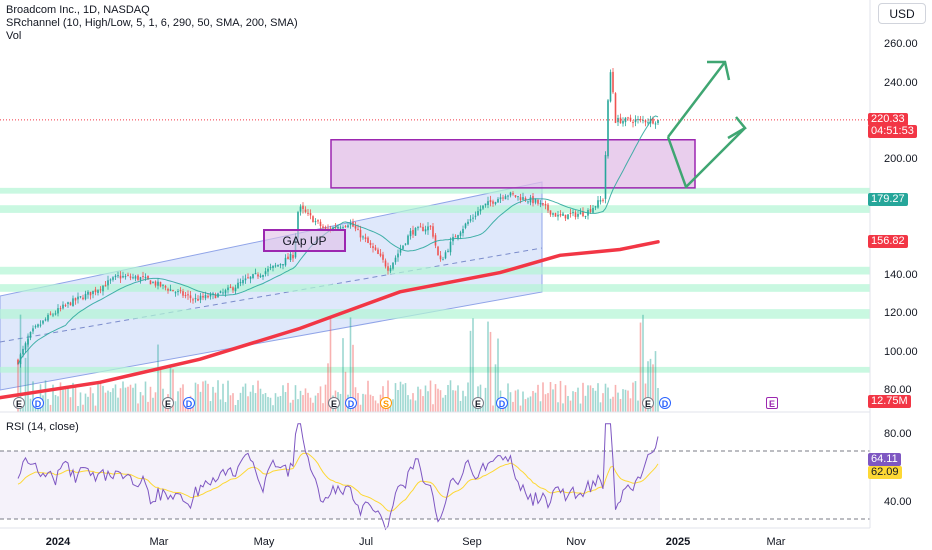 The image size is (932, 550). What do you see at coordinates (14, 36) in the screenshot?
I see `volume-legend: Vol` at bounding box center [14, 36].